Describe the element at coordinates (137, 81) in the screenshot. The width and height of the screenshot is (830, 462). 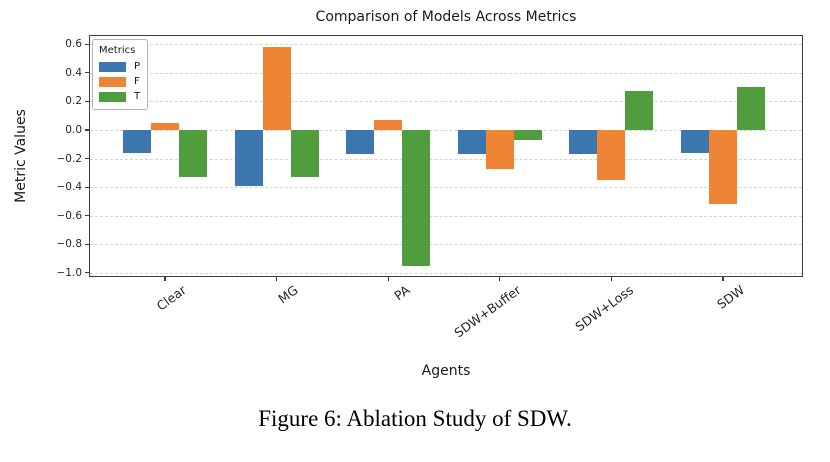
I see `legend-label: F` at that location.